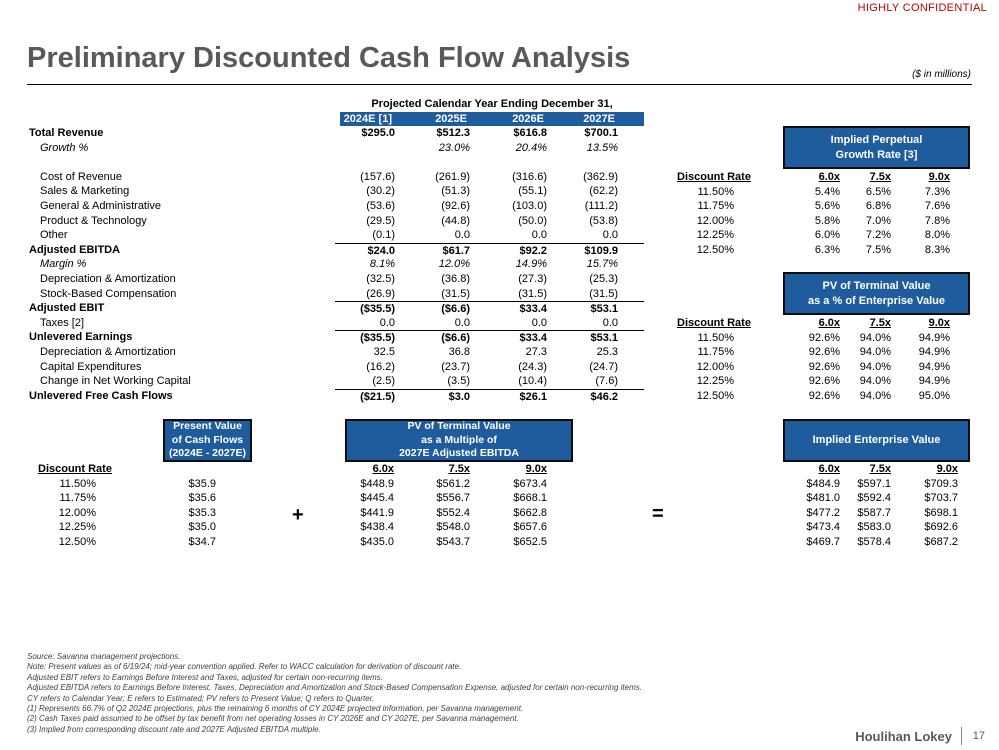 This screenshot has width=999, height=750. I want to click on tv-value: $668.1, so click(530, 498).